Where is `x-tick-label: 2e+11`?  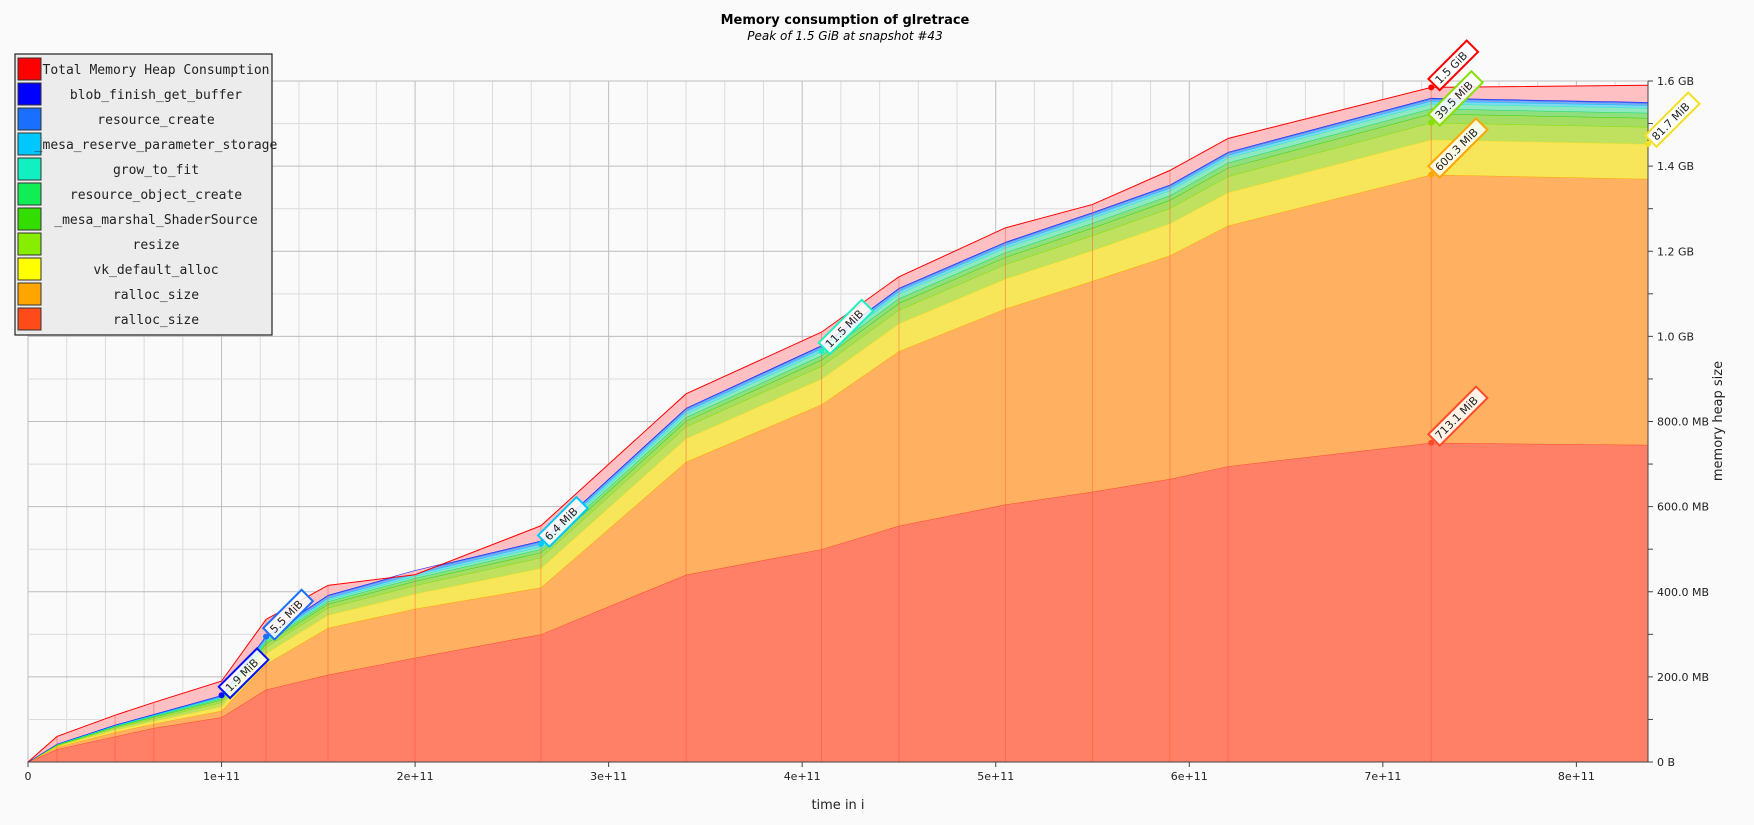 x-tick-label: 2e+11 is located at coordinates (415, 776).